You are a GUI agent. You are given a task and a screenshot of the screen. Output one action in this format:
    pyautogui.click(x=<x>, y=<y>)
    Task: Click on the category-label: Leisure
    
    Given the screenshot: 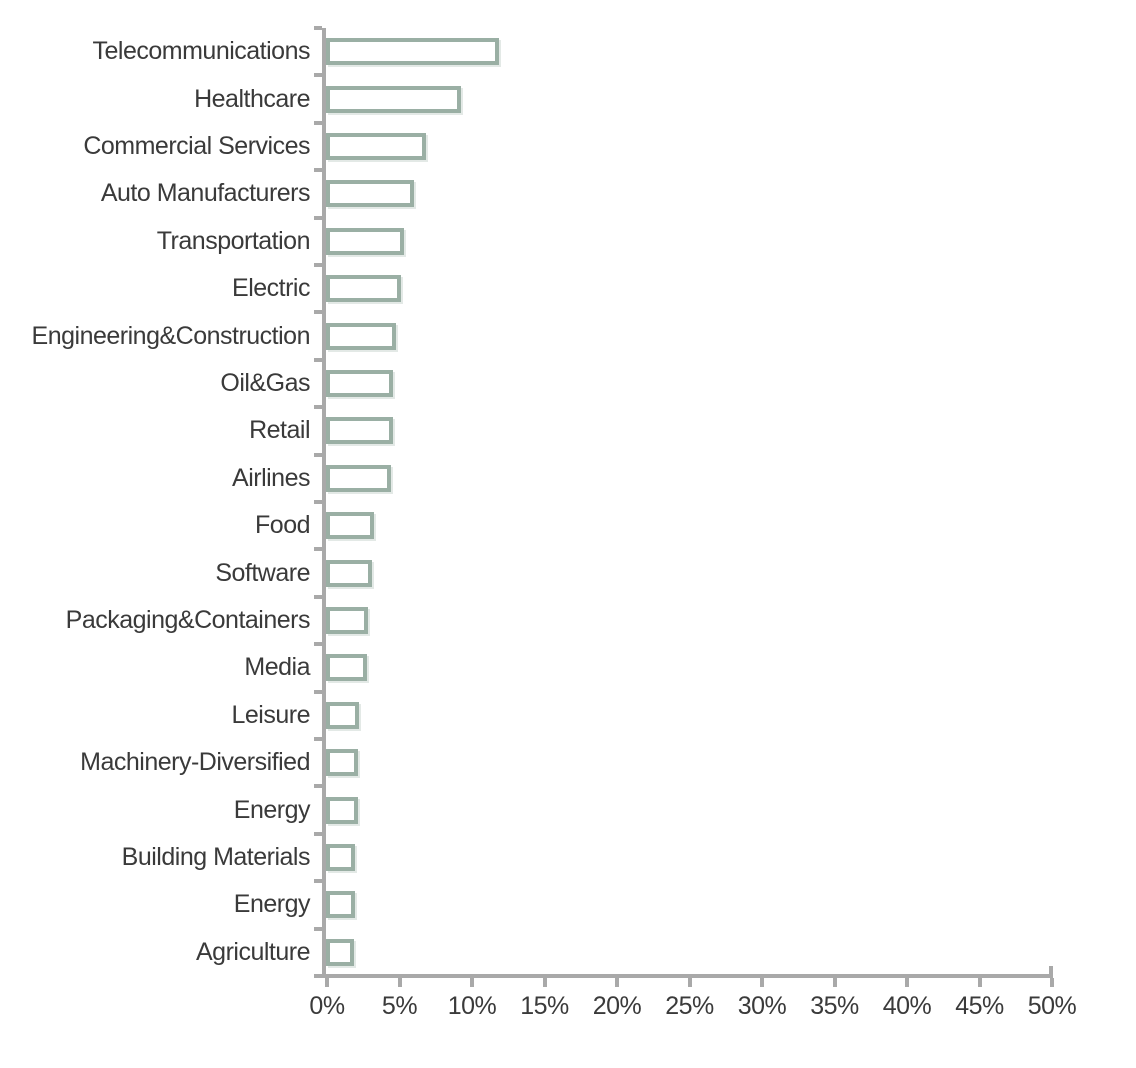 What is the action you would take?
    pyautogui.click(x=271, y=714)
    